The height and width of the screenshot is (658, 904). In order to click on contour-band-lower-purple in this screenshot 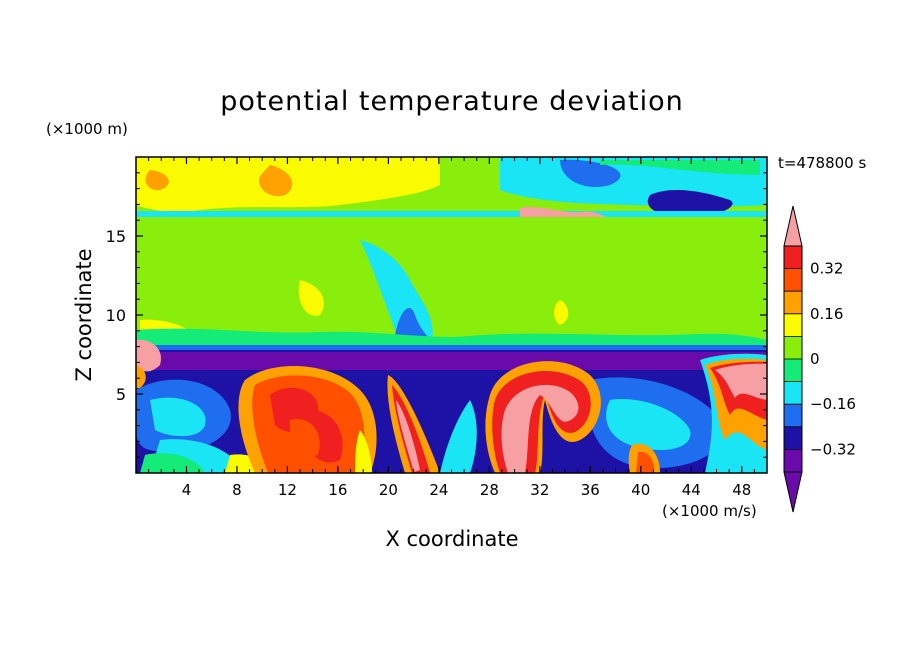, I will do `click(451, 361)`.